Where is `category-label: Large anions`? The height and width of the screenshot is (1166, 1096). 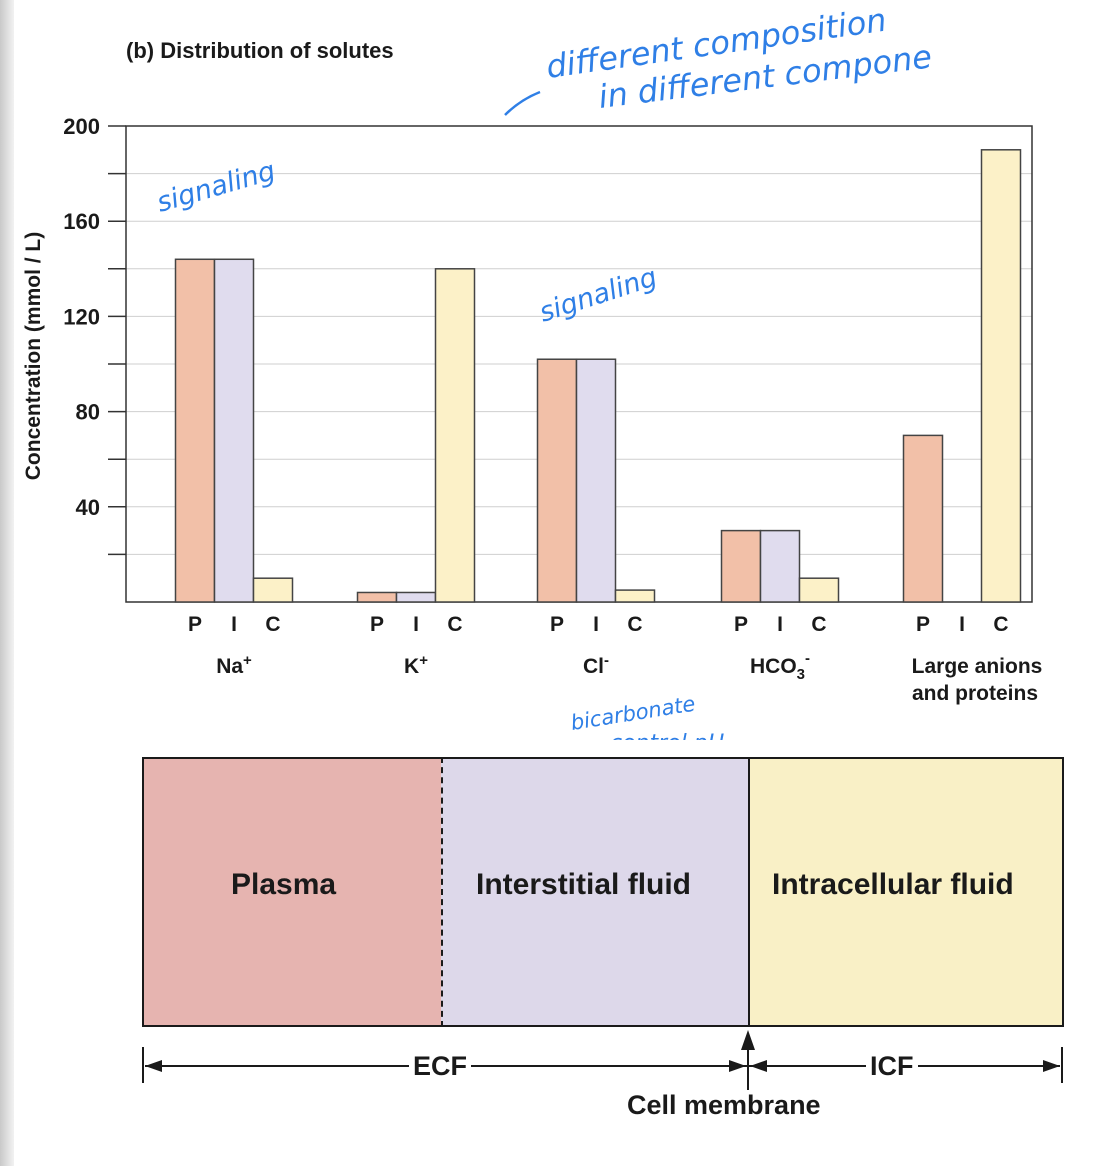
category-label: Large anions is located at coordinates (977, 666).